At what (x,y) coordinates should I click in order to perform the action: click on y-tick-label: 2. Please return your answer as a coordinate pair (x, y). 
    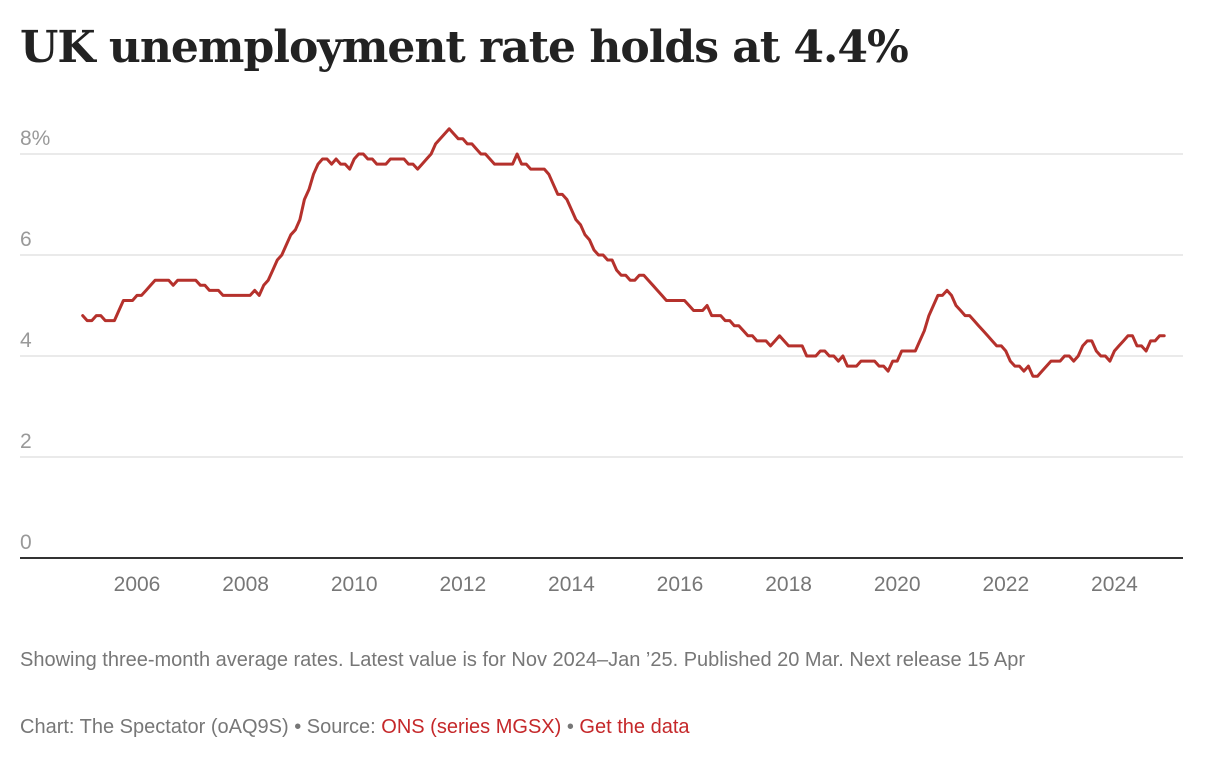
    Looking at the image, I should click on (26, 441).